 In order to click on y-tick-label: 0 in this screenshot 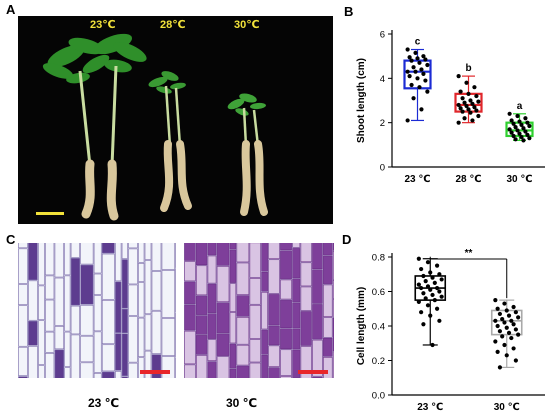, I will do `click(382, 168)`.